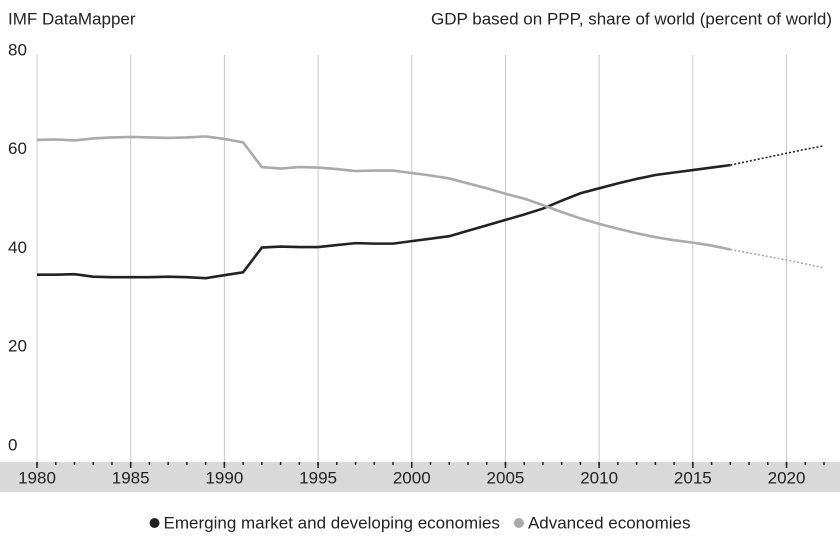 The height and width of the screenshot is (546, 840). What do you see at coordinates (599, 477) in the screenshot?
I see `x-tick-label: 2010` at bounding box center [599, 477].